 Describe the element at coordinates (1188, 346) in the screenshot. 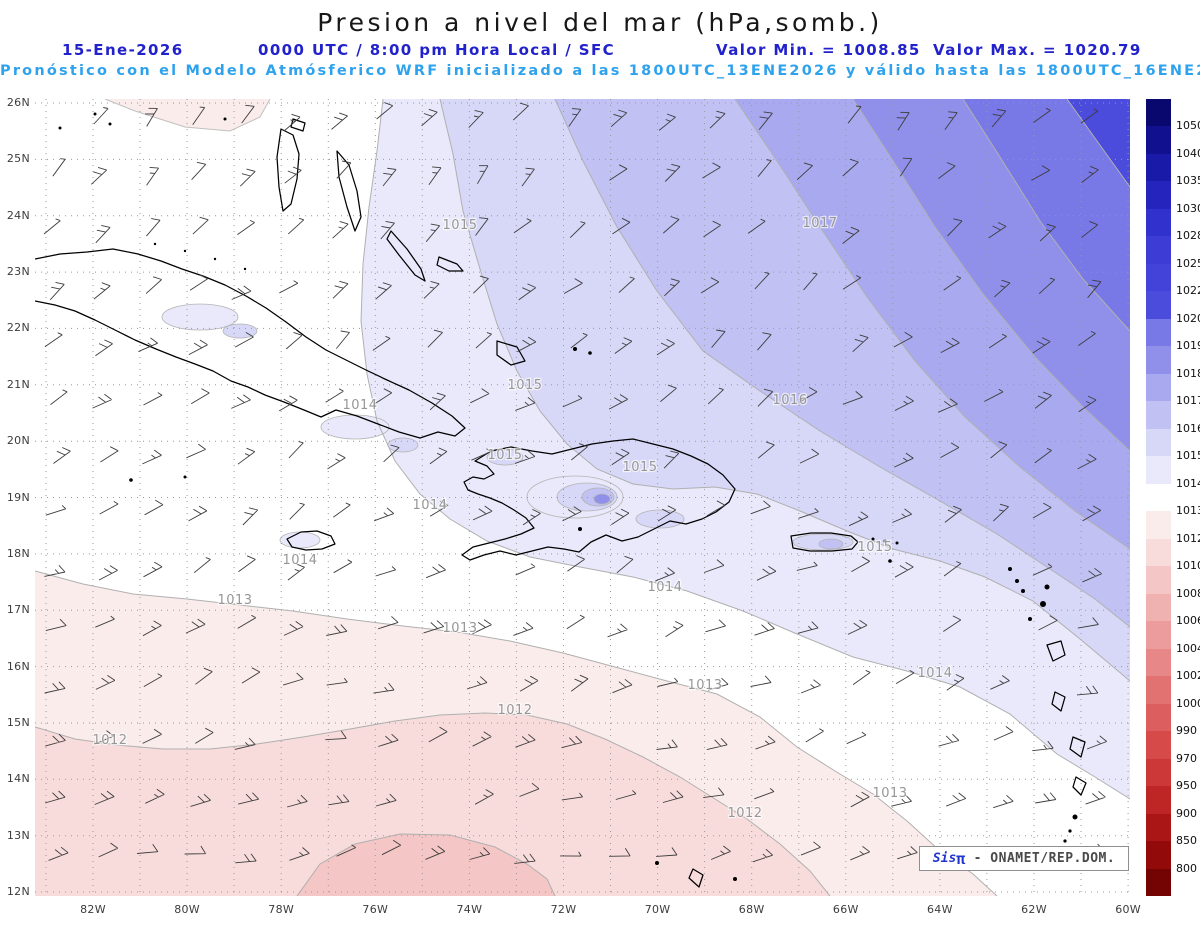

I see `colorbar-label: 1019` at that location.